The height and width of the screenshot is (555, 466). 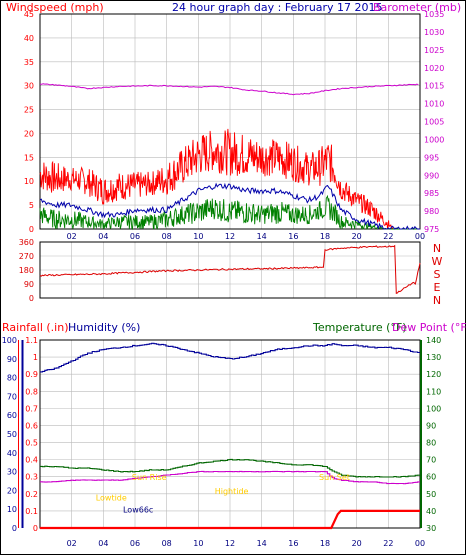 I want to click on temperature-axis-title: Temperature (°F), so click(x=359, y=327).